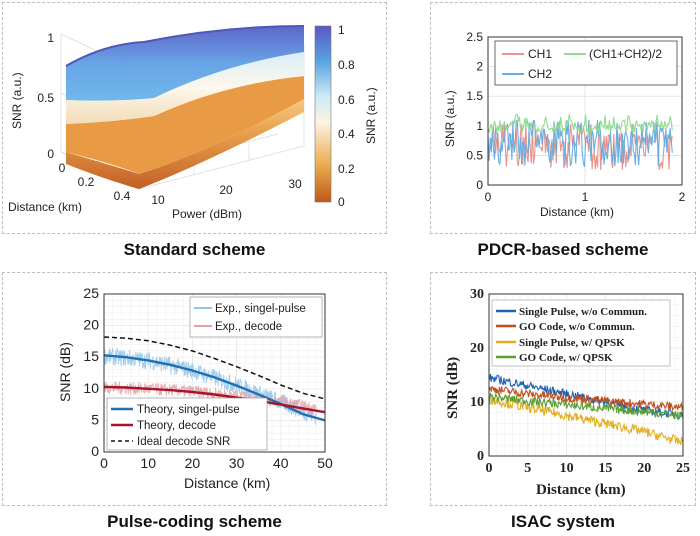 Image resolution: width=700 pixels, height=536 pixels. I want to click on y-tick-label: 0.5, so click(474, 155).